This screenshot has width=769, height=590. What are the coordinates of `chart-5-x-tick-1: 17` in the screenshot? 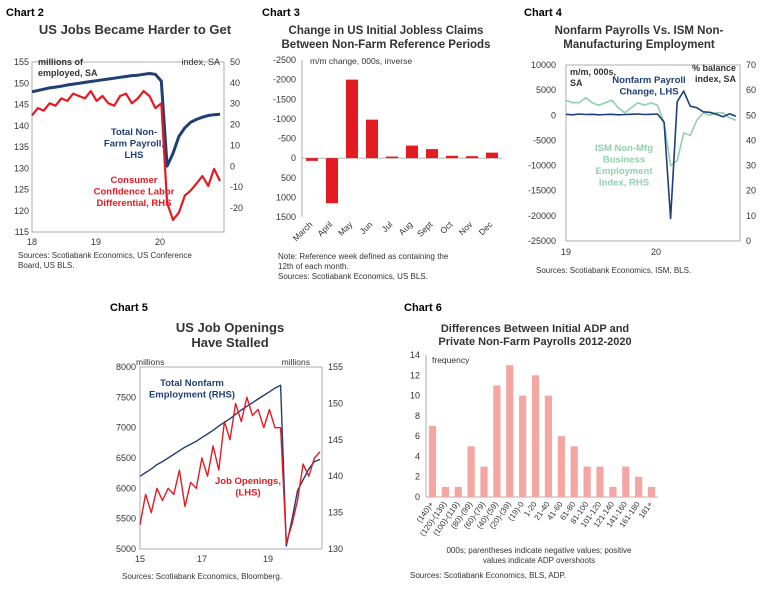 It's located at (202, 559).